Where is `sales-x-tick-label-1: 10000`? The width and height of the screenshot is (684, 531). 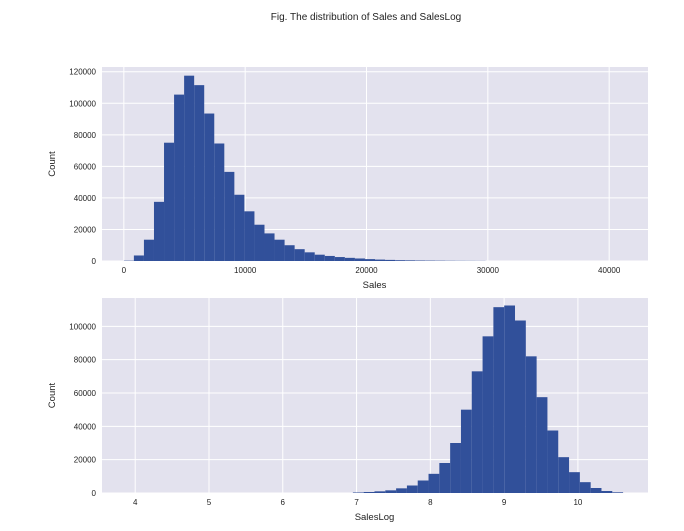
sales-x-tick-label-1: 10000 is located at coordinates (245, 270).